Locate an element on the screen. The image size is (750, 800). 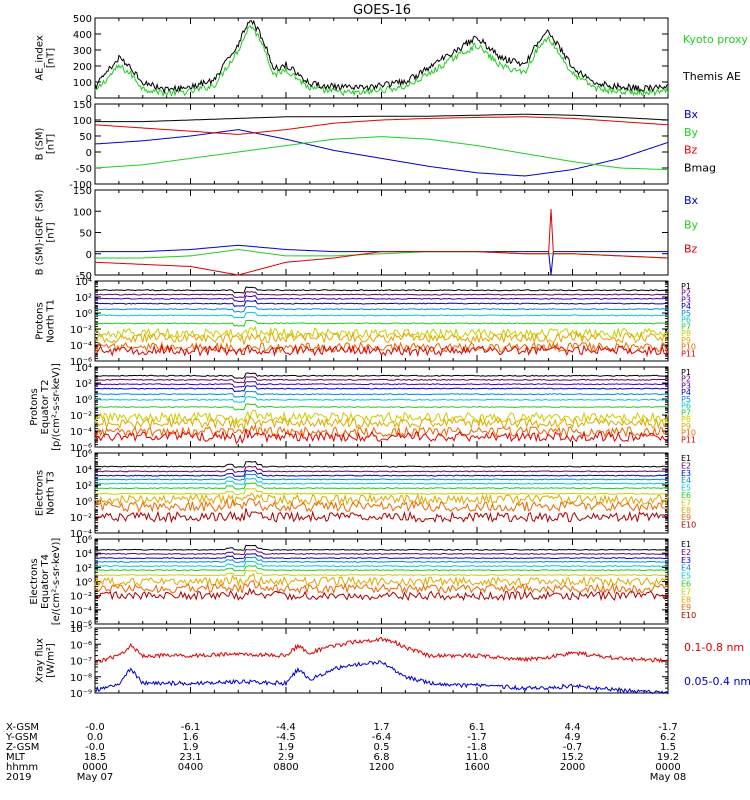
y-axis-label-line: Equator T4 is located at coordinates (45, 581).